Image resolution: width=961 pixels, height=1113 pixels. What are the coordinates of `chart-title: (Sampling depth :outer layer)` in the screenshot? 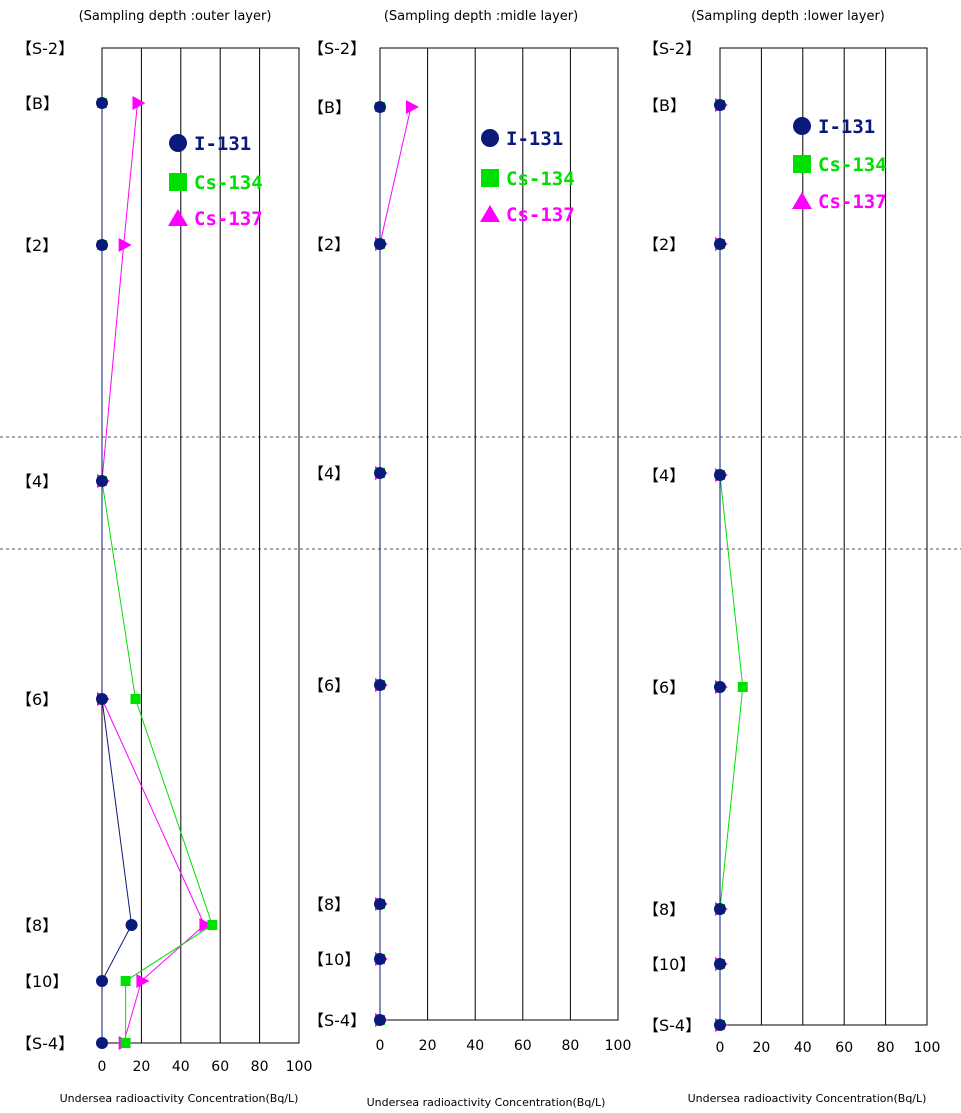 It's located at (175, 16).